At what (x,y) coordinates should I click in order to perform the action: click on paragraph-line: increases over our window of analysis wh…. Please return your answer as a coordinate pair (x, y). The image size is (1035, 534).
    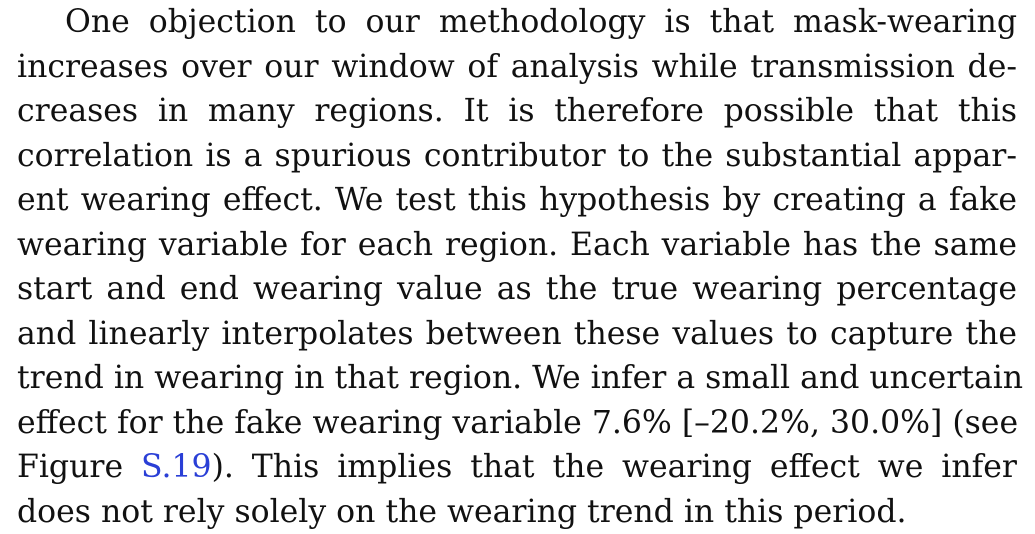
    Looking at the image, I should click on (517, 67).